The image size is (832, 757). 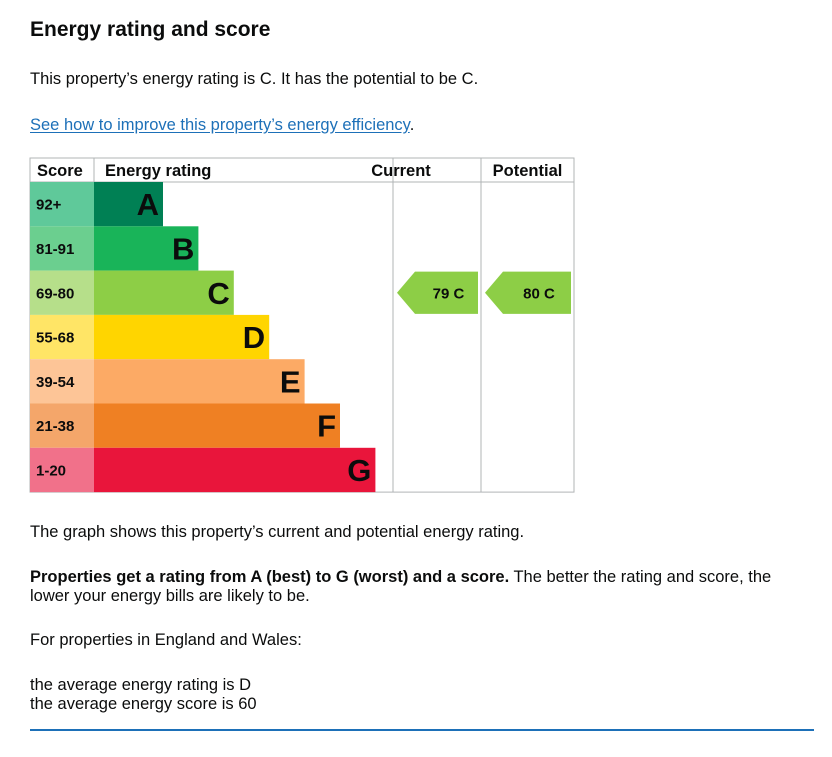 What do you see at coordinates (254, 337) in the screenshot?
I see `rating-letter-d: D` at bounding box center [254, 337].